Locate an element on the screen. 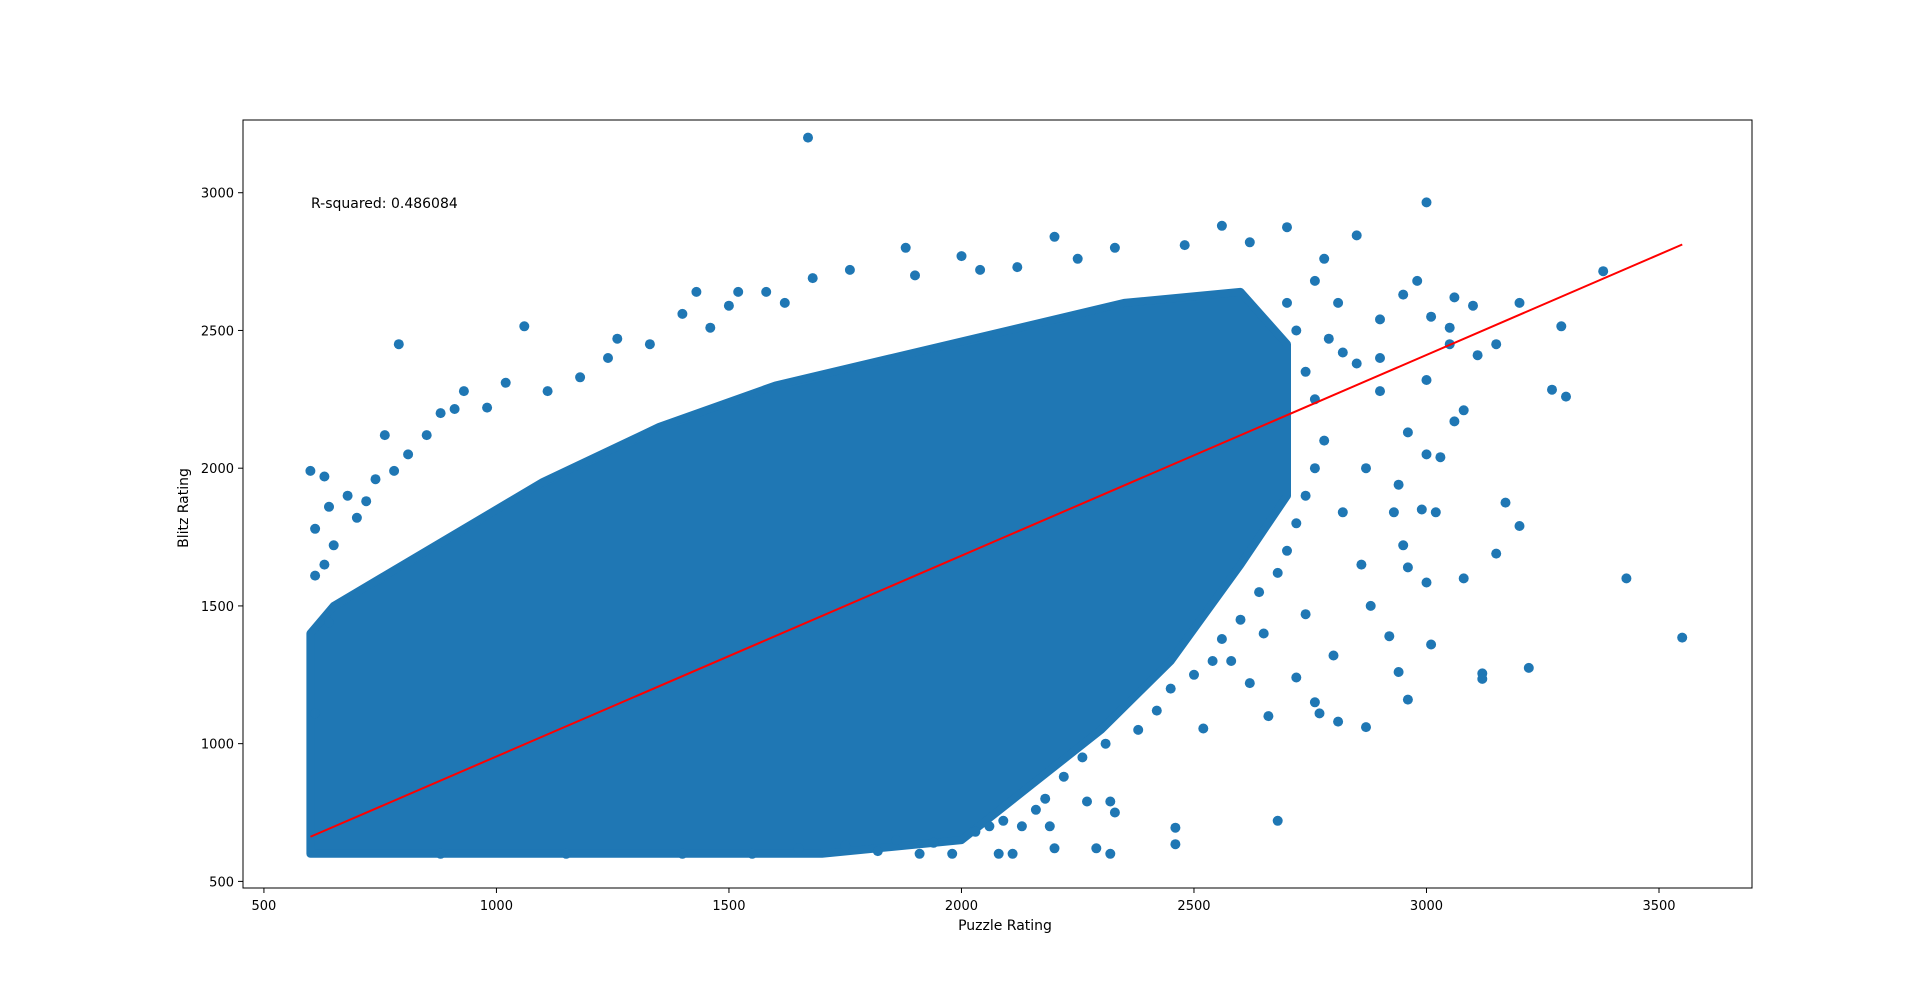 This screenshot has width=1920, height=987. y-axis-label: Blitz Rating is located at coordinates (184, 508).